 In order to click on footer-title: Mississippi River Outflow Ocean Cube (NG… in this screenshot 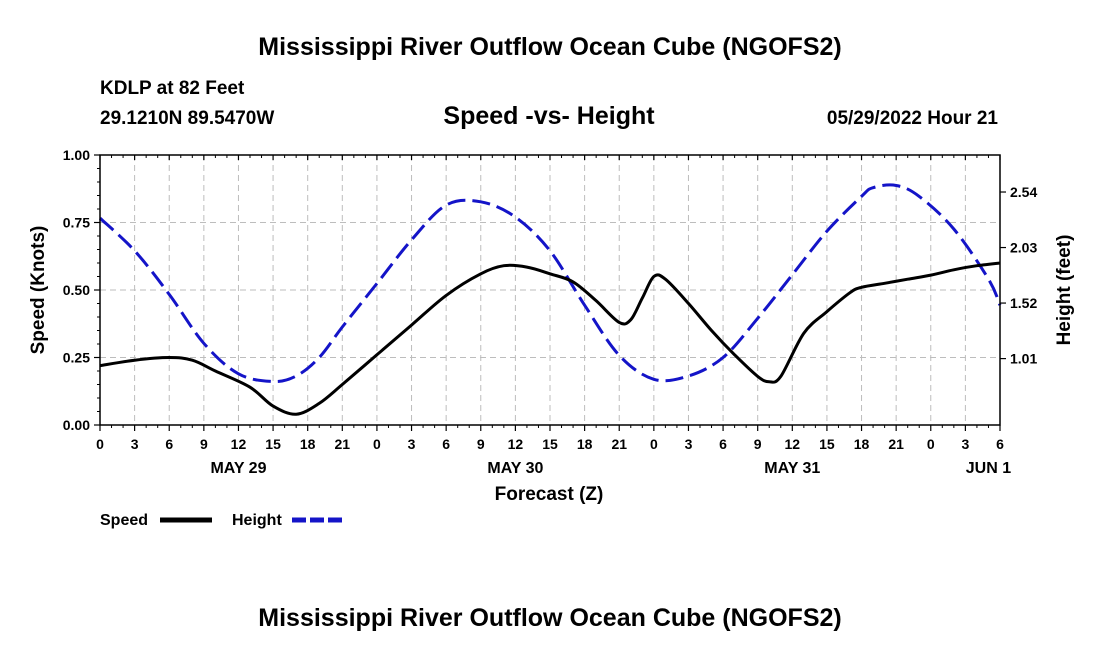, I will do `click(549, 618)`.